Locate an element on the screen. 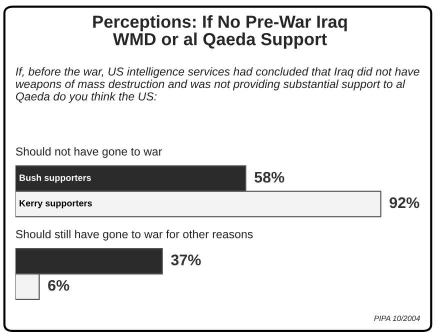 The width and height of the screenshot is (440, 336). data-label: 58% is located at coordinates (269, 177).